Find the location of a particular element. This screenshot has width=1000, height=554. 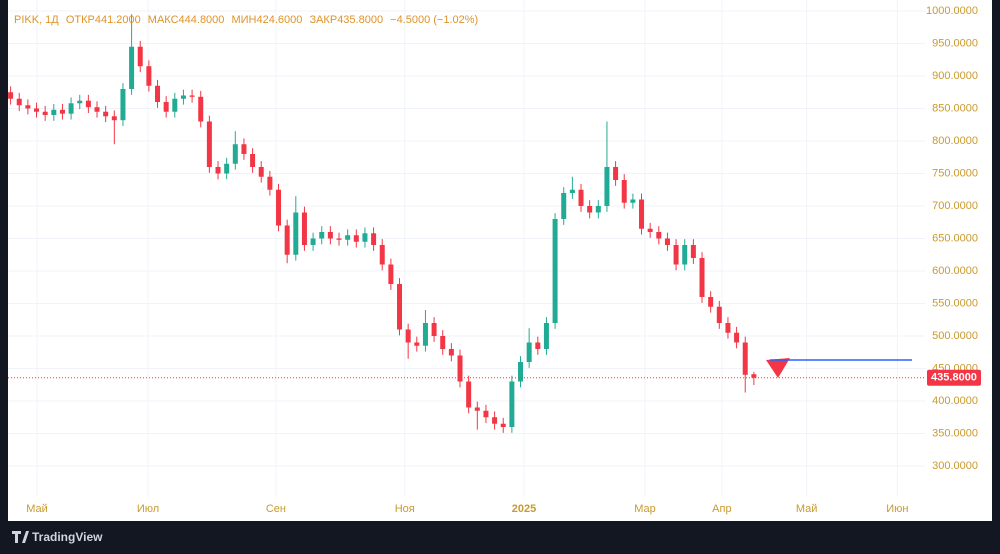

y-tick-label: 650.0000 is located at coordinates (955, 238).